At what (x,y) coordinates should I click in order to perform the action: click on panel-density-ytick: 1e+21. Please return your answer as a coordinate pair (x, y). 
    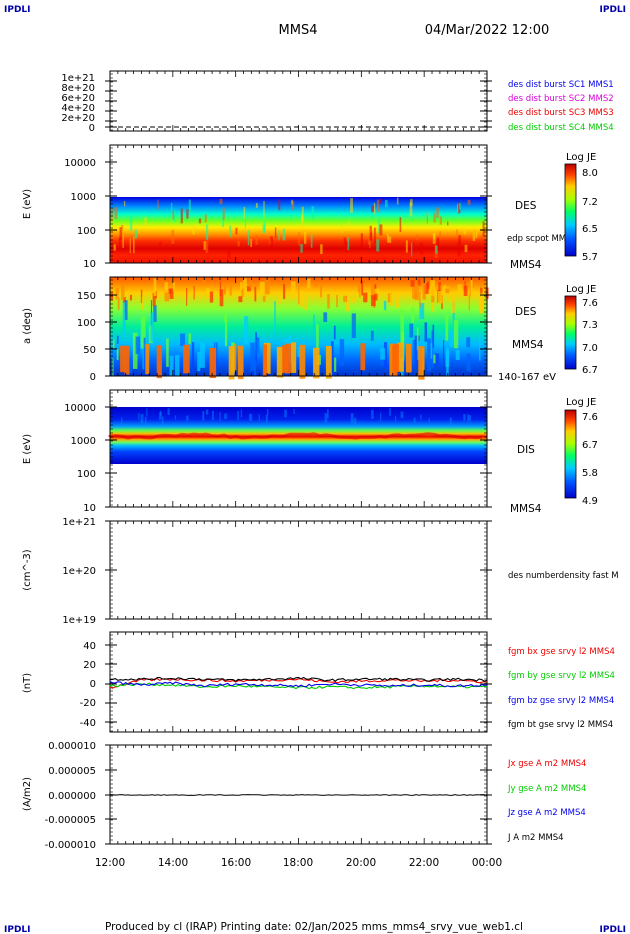
    Looking at the image, I should click on (79, 522).